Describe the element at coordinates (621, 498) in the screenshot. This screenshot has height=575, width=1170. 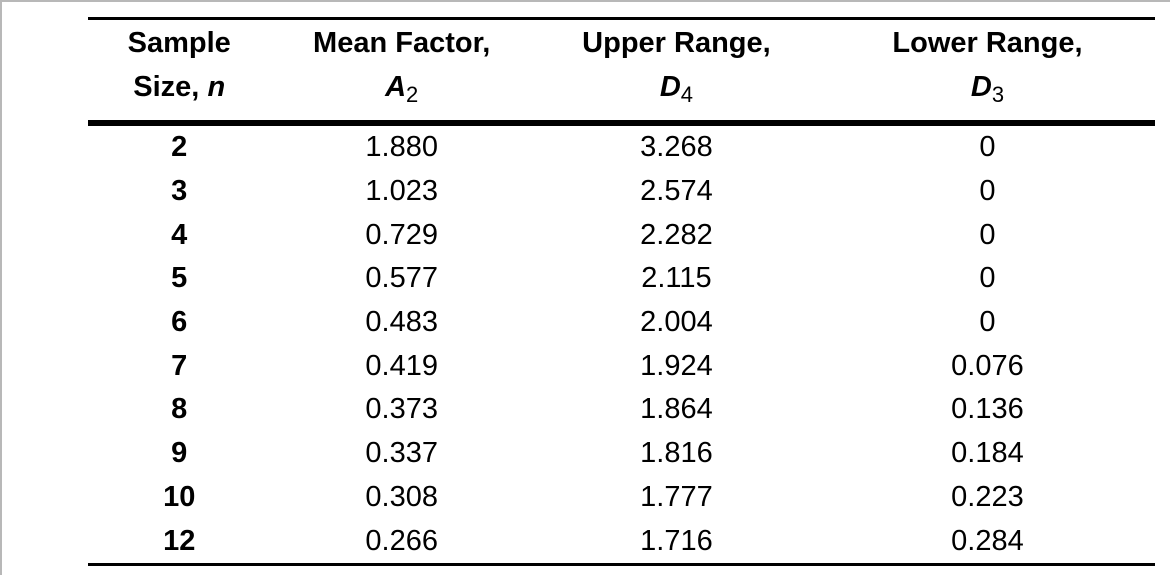
I see `table-row: 10 0.308 1.777 0.223` at that location.